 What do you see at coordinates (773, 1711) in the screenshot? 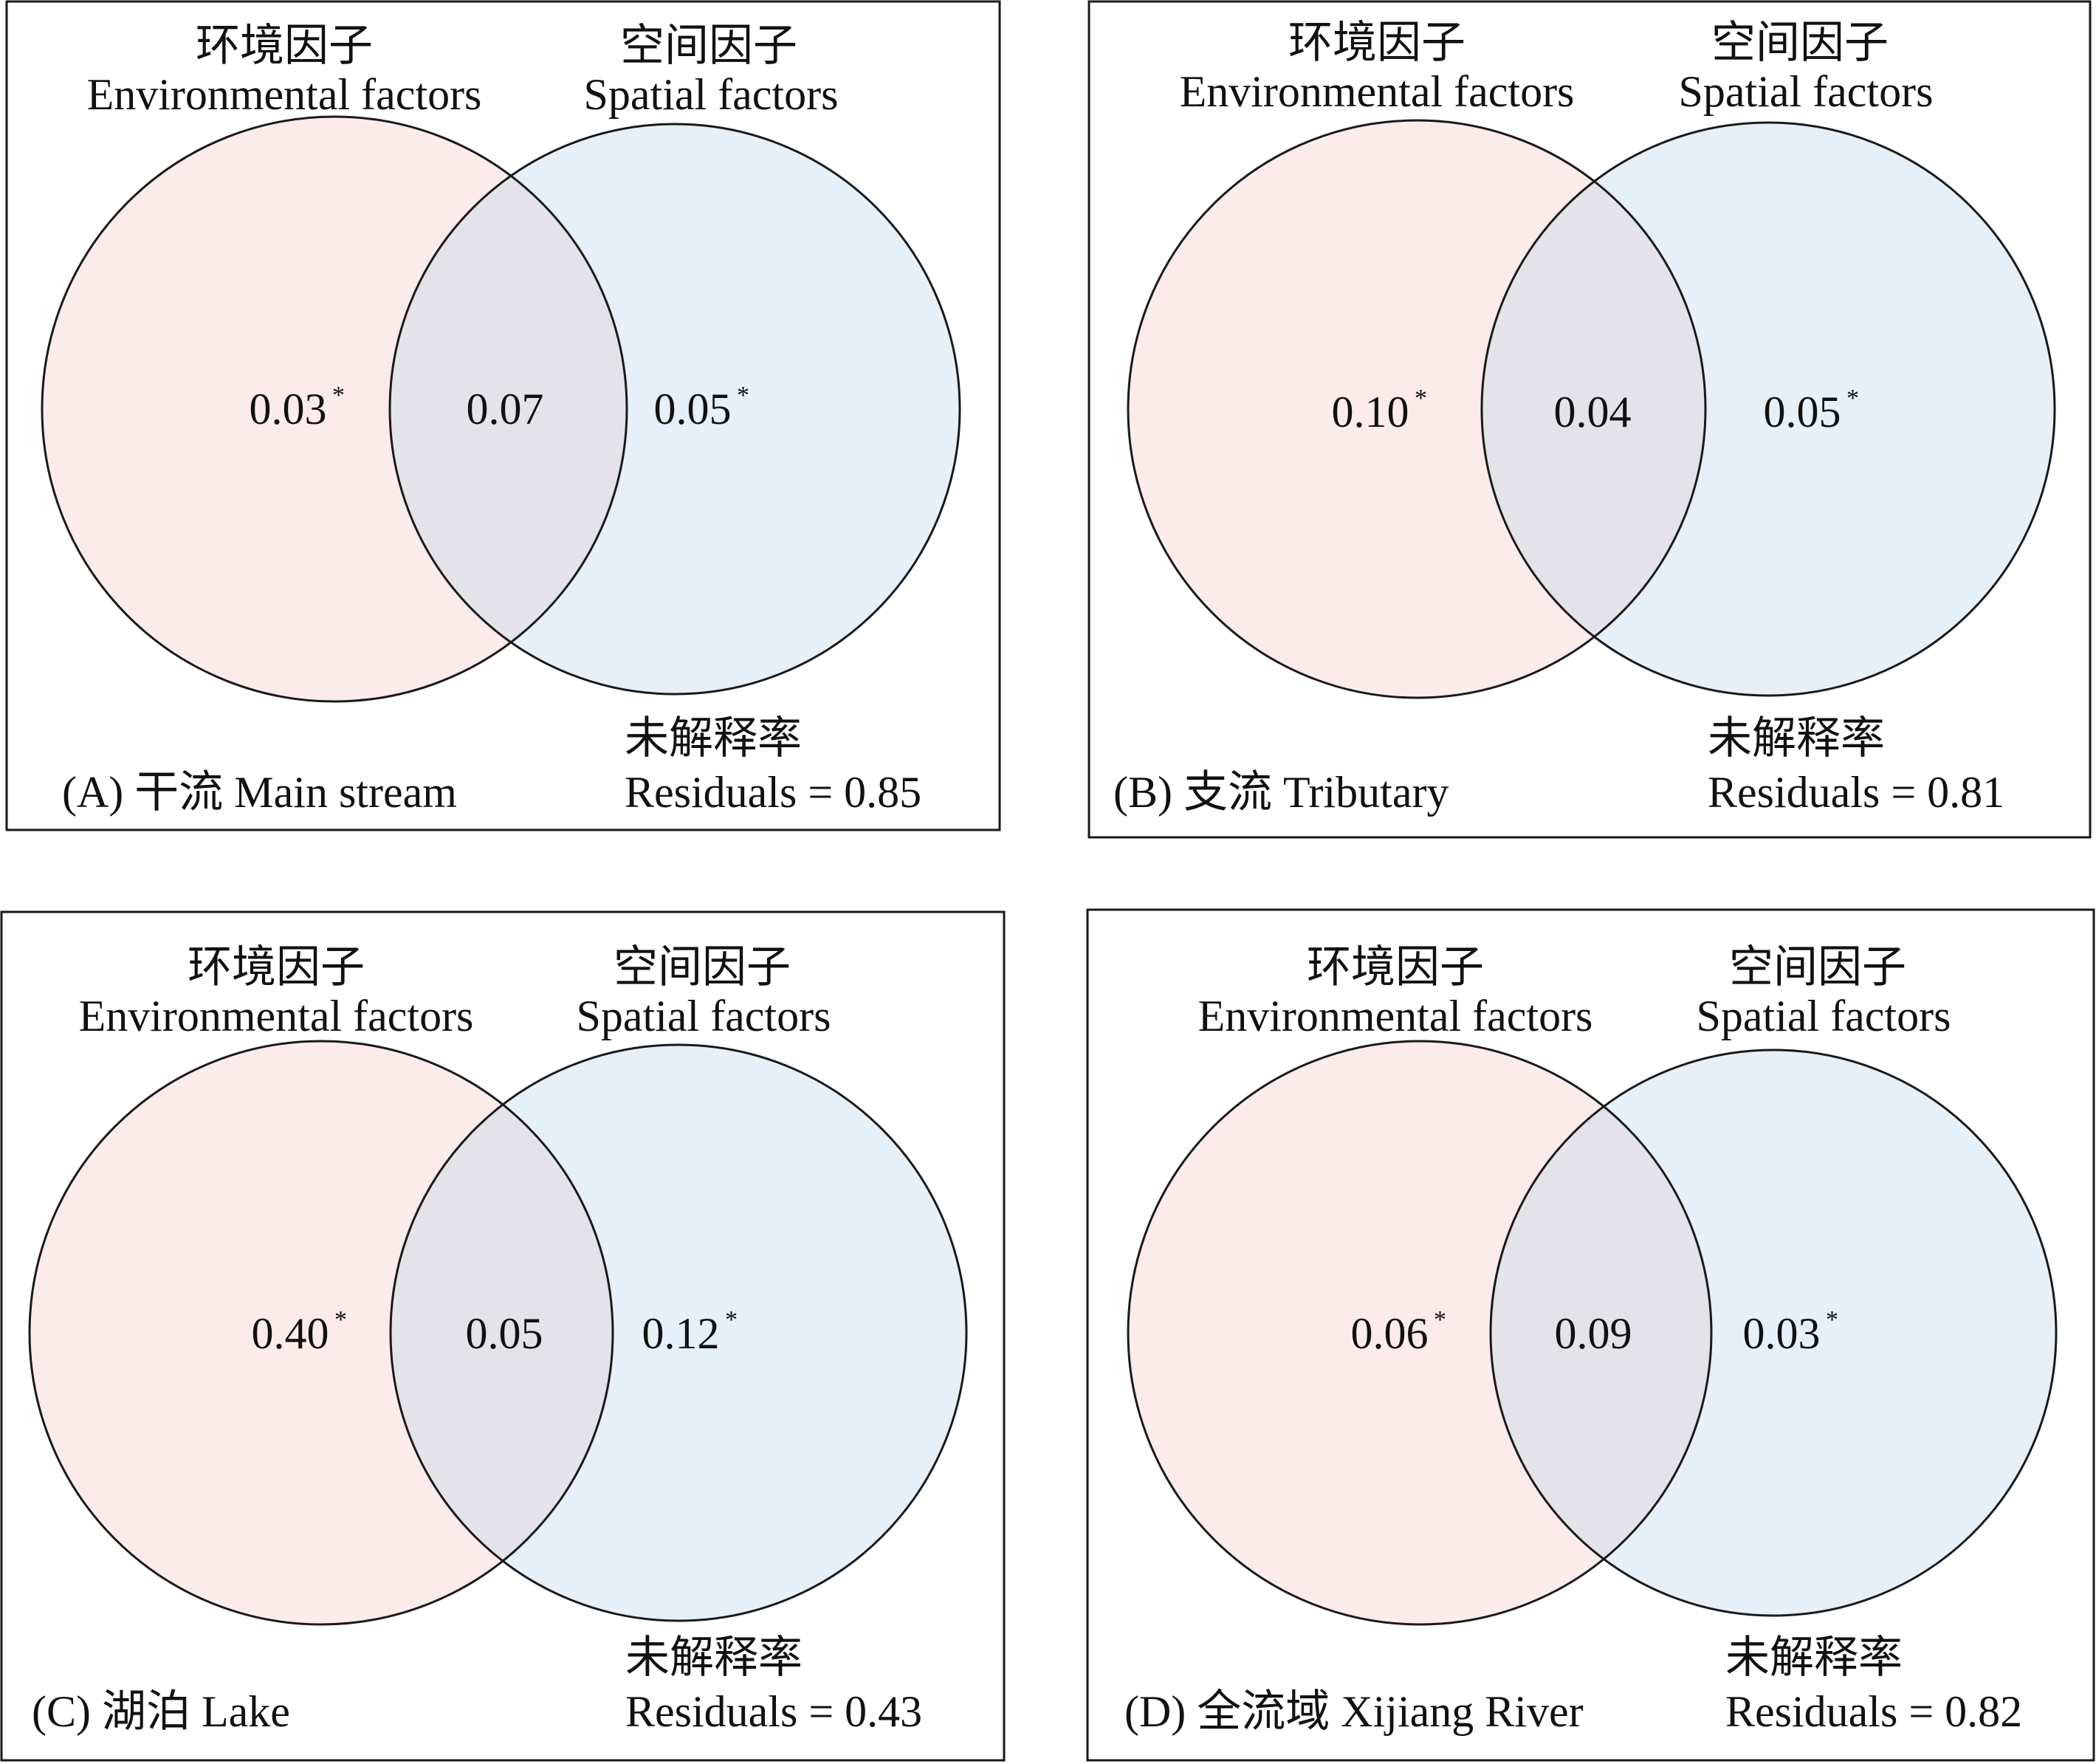
I see `residuals-value: Residuals = 0.43` at bounding box center [773, 1711].